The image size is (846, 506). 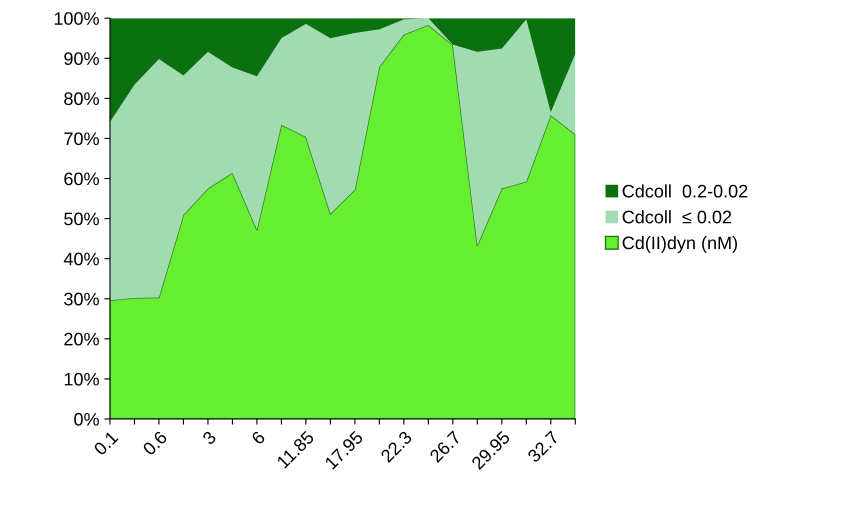 What do you see at coordinates (81, 99) in the screenshot?
I see `y-tick-label: 80%` at bounding box center [81, 99].